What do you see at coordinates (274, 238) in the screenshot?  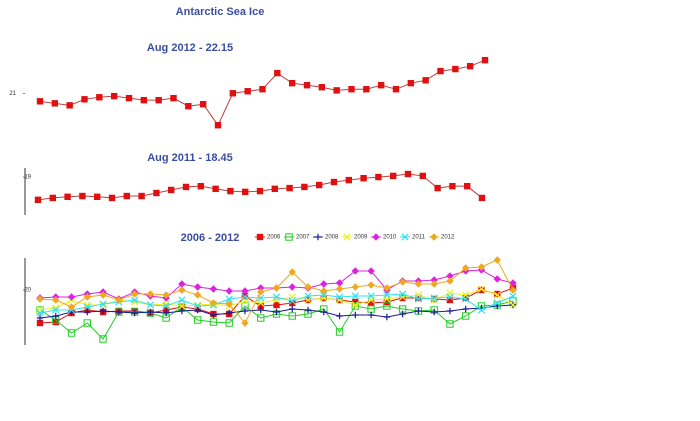 I see `legend-label: 2006` at bounding box center [274, 238].